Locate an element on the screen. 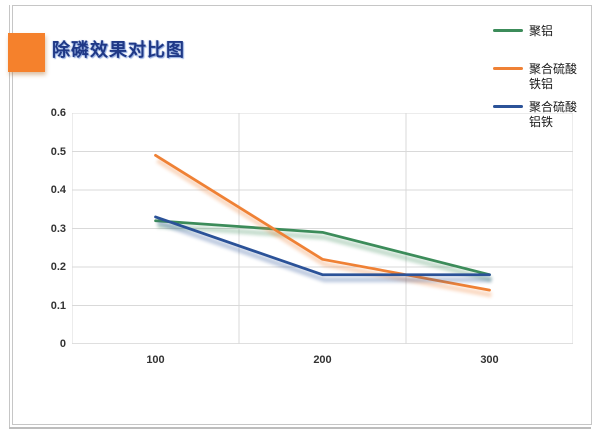 This screenshot has height=437, width=601. y-tick-label: 0.6 is located at coordinates (58, 113).